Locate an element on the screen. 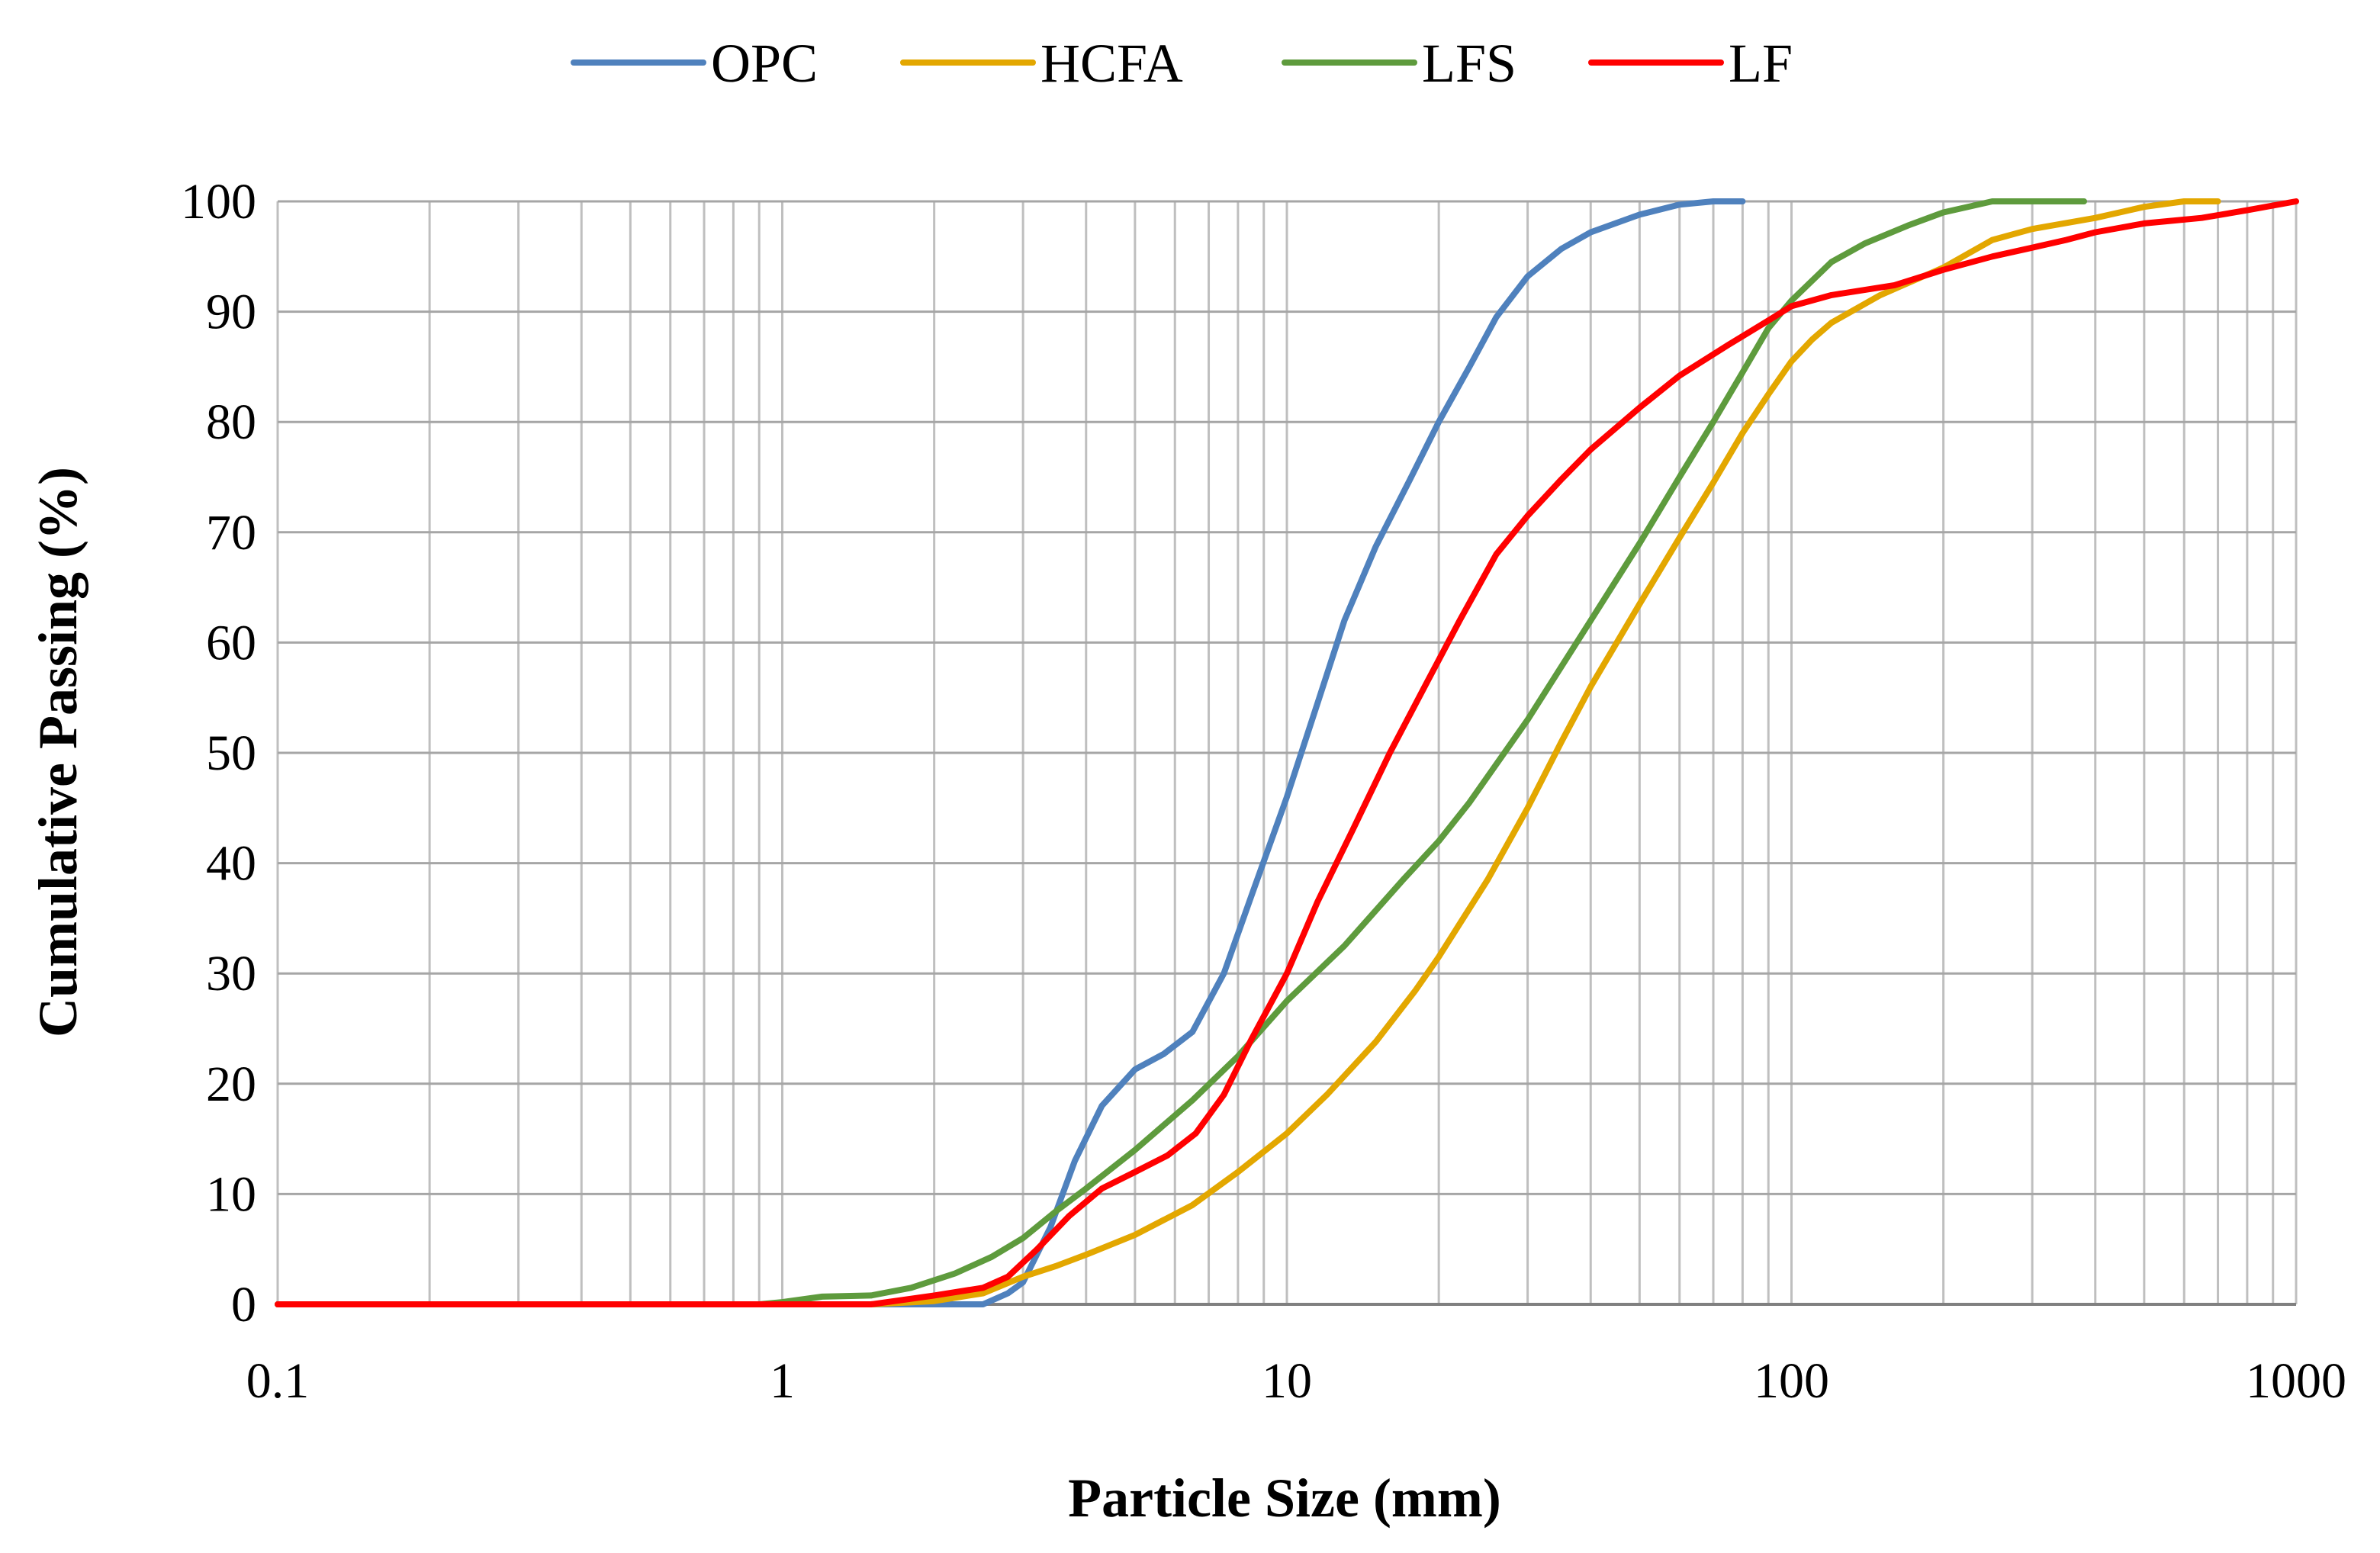 The width and height of the screenshot is (2380, 1553). y-tick-label: 50 is located at coordinates (231, 753).